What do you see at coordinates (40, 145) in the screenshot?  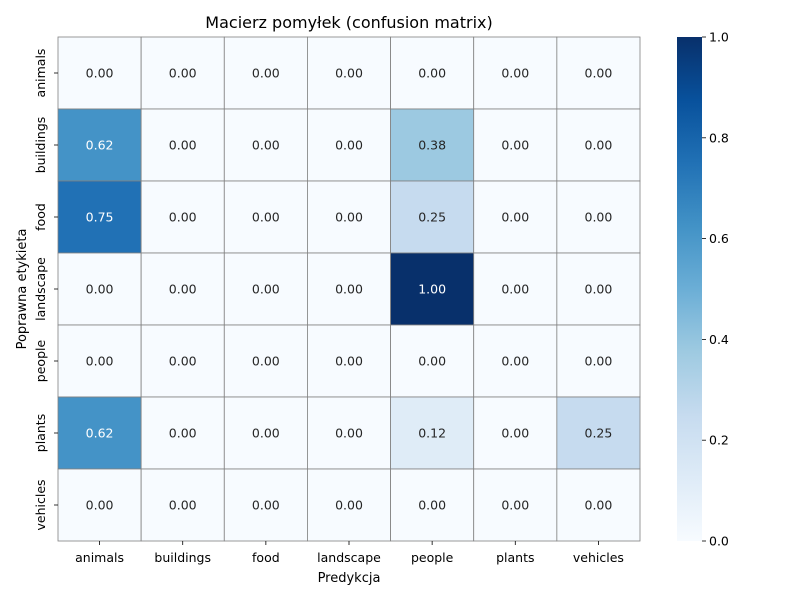 I see `y-tick-label: buildings` at bounding box center [40, 145].